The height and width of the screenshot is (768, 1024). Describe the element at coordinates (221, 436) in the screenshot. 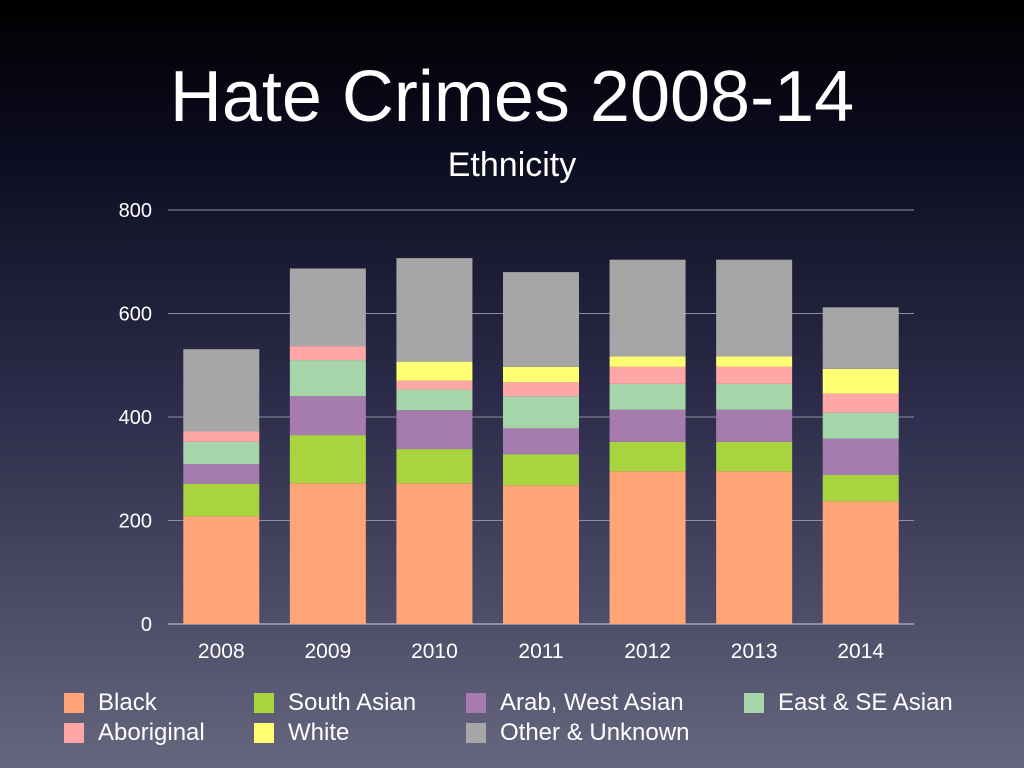

I see `bar-segment-aboriginal-2008` at that location.